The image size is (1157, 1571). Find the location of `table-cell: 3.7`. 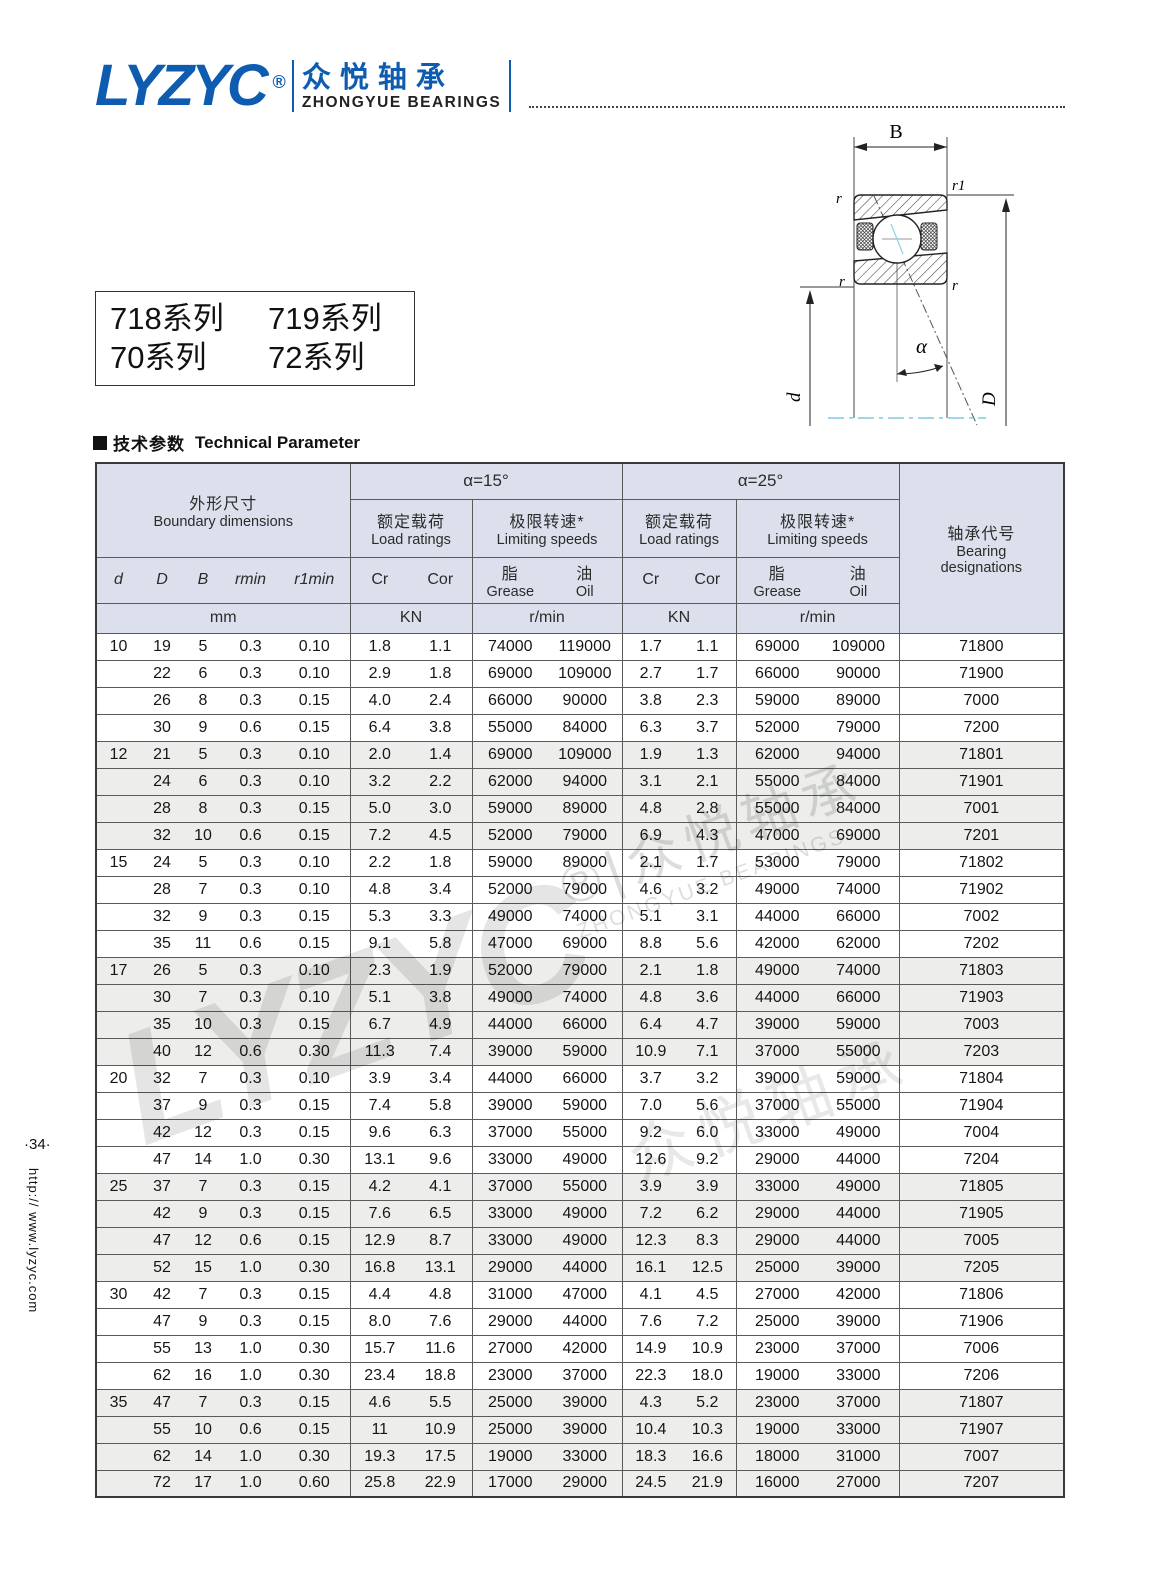

table-cell: 3.7 is located at coordinates (651, 1078).